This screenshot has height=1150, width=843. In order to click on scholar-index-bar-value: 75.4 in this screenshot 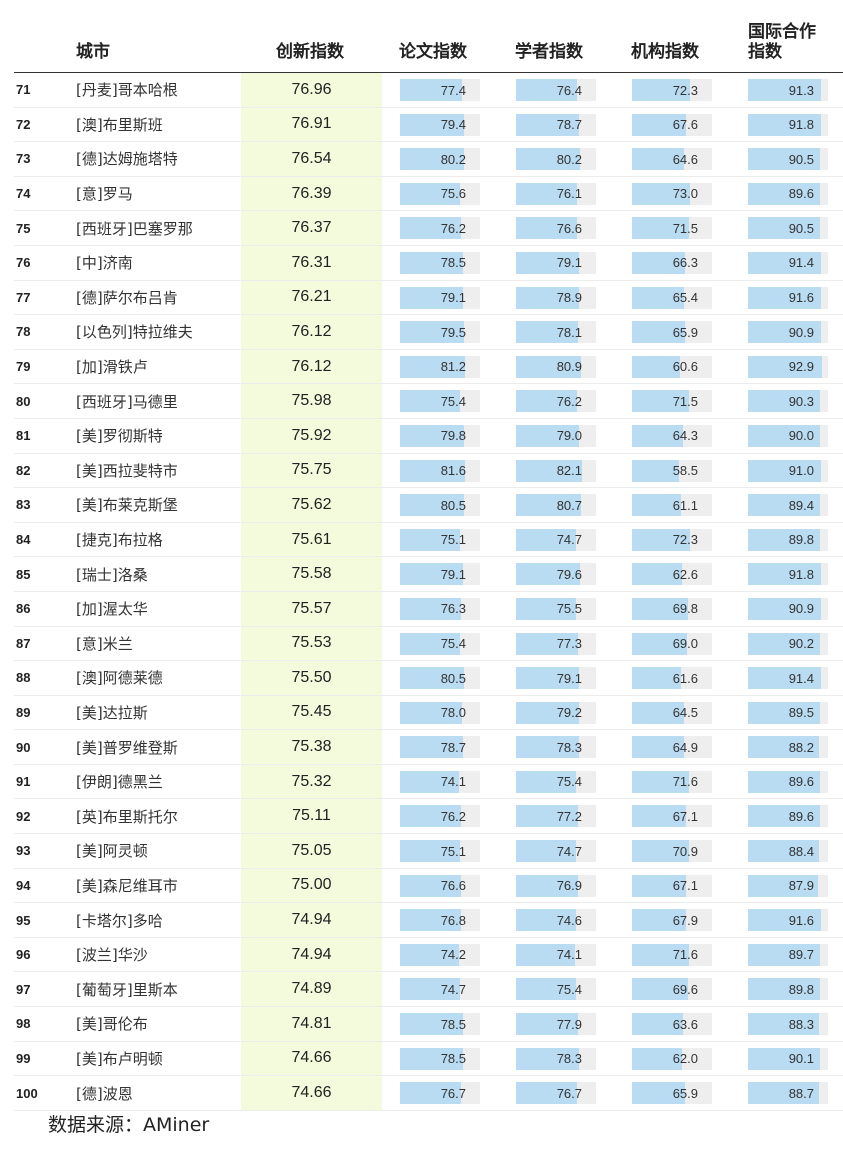, I will do `click(569, 989)`.